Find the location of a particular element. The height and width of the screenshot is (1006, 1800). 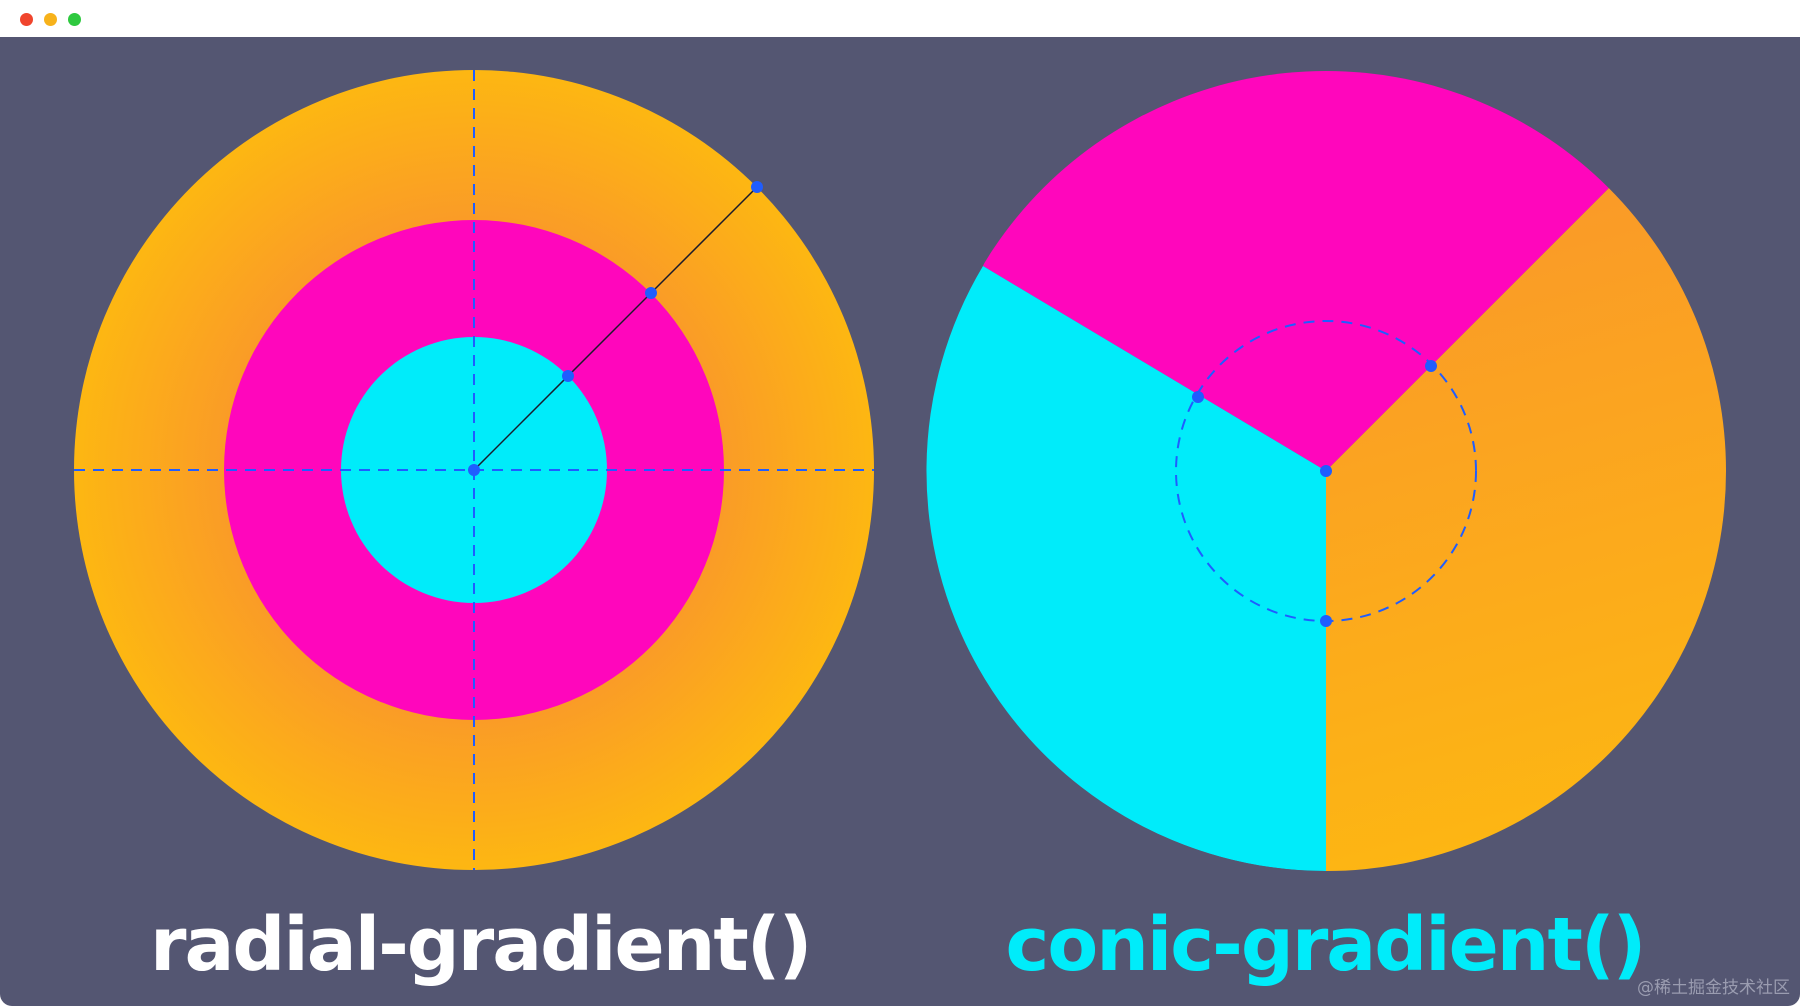

conic-center-point is located at coordinates (1326, 471).